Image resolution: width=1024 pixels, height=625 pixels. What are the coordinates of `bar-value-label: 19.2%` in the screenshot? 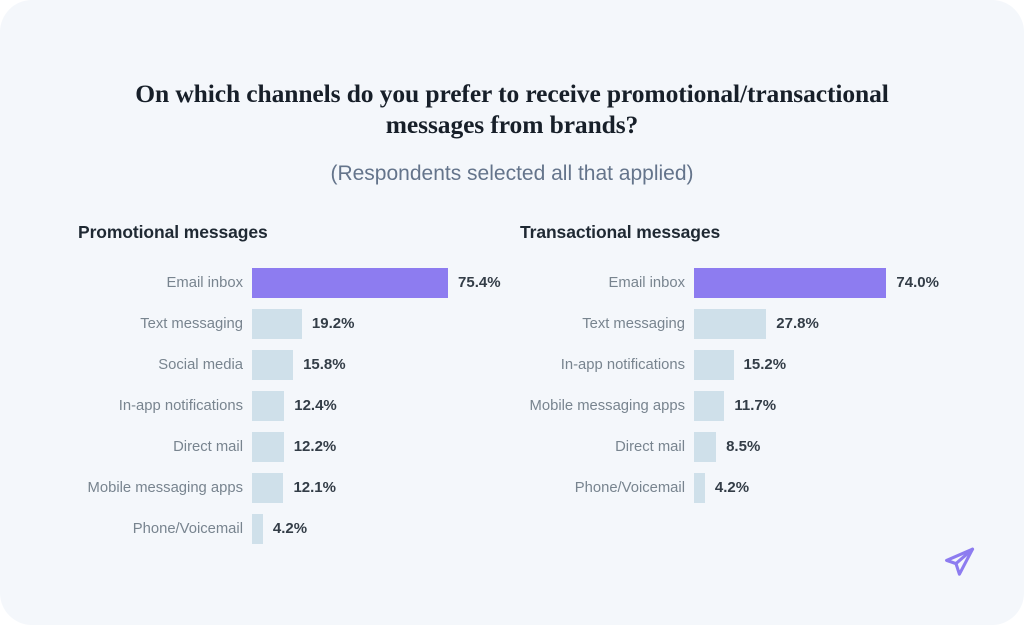 It's located at (333, 323).